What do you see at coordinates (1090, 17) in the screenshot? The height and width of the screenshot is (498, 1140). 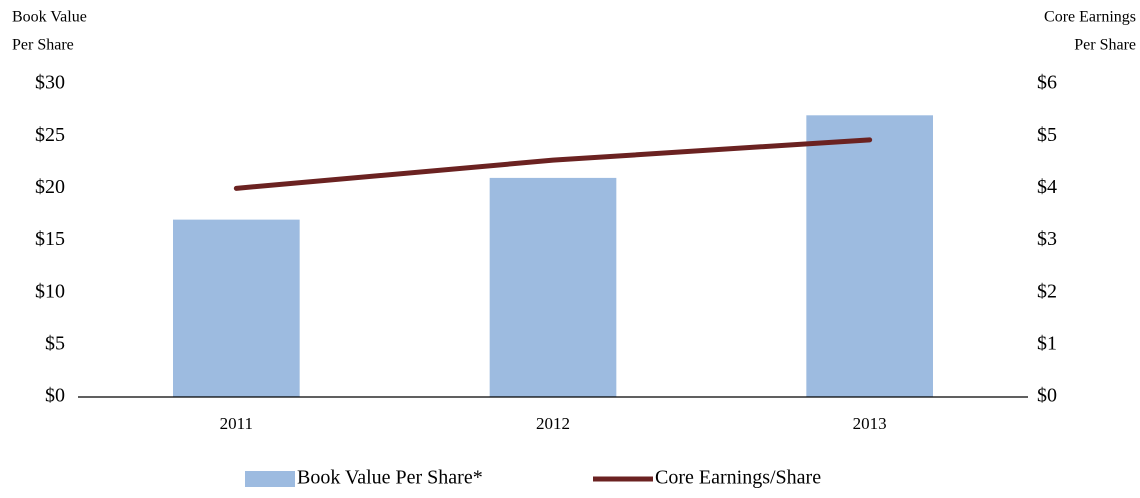 I see `y2-axis-label: Core Earnings` at bounding box center [1090, 17].